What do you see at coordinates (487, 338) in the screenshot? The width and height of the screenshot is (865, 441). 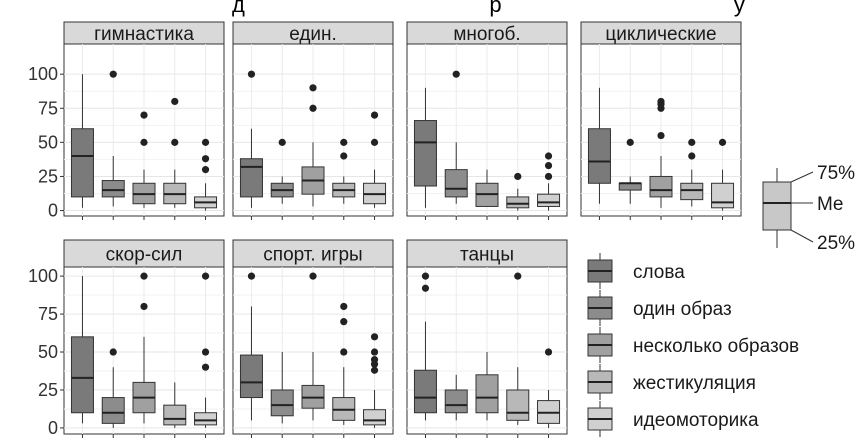 I see `panel-танцы: танцы` at bounding box center [487, 338].